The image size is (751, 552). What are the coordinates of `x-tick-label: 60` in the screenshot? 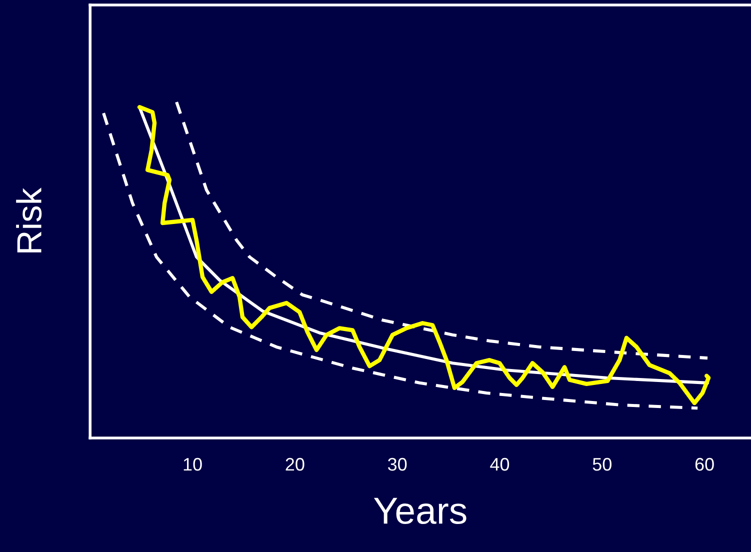 It's located at (704, 464).